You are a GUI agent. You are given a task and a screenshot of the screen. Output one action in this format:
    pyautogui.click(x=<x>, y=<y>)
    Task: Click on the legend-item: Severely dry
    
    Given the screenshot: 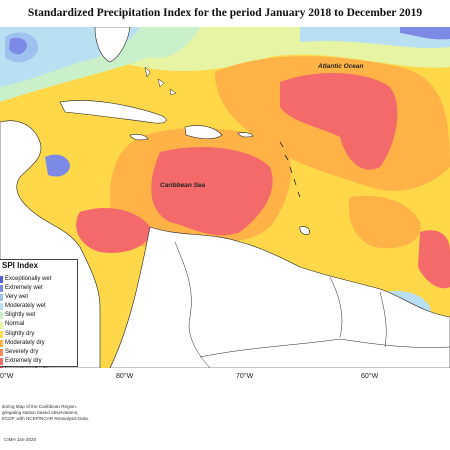 What is the action you would take?
    pyautogui.click(x=39, y=352)
    